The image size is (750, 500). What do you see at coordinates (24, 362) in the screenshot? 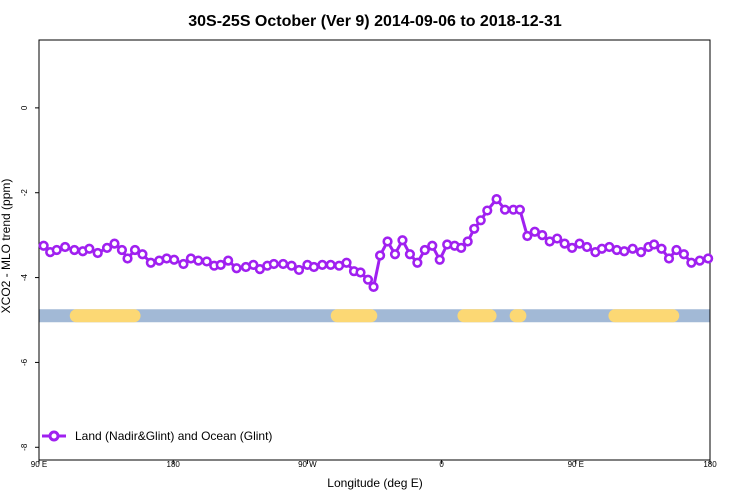
I see `y-tick-label-3: -6` at bounding box center [24, 362].